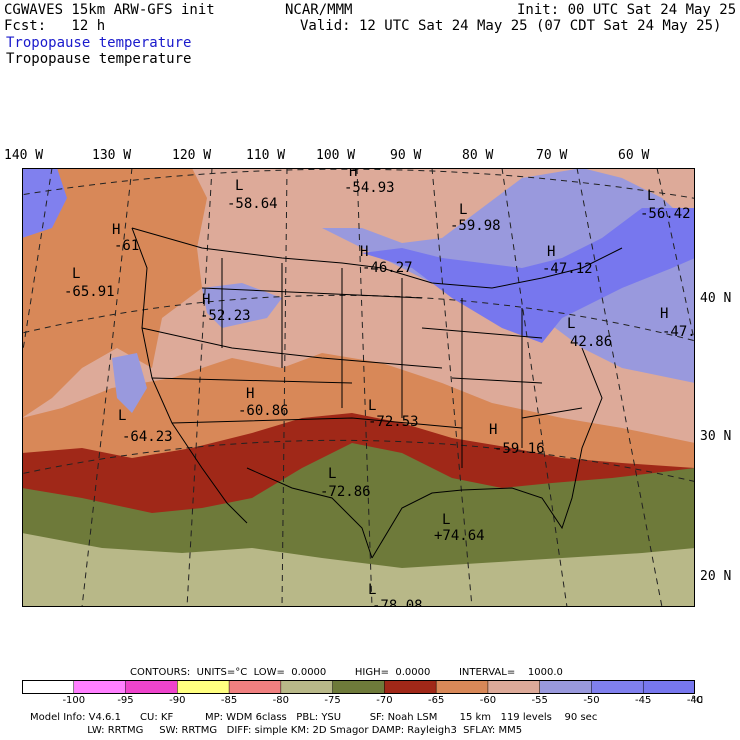  I want to click on colorbar-label: -70, so click(384, 700).